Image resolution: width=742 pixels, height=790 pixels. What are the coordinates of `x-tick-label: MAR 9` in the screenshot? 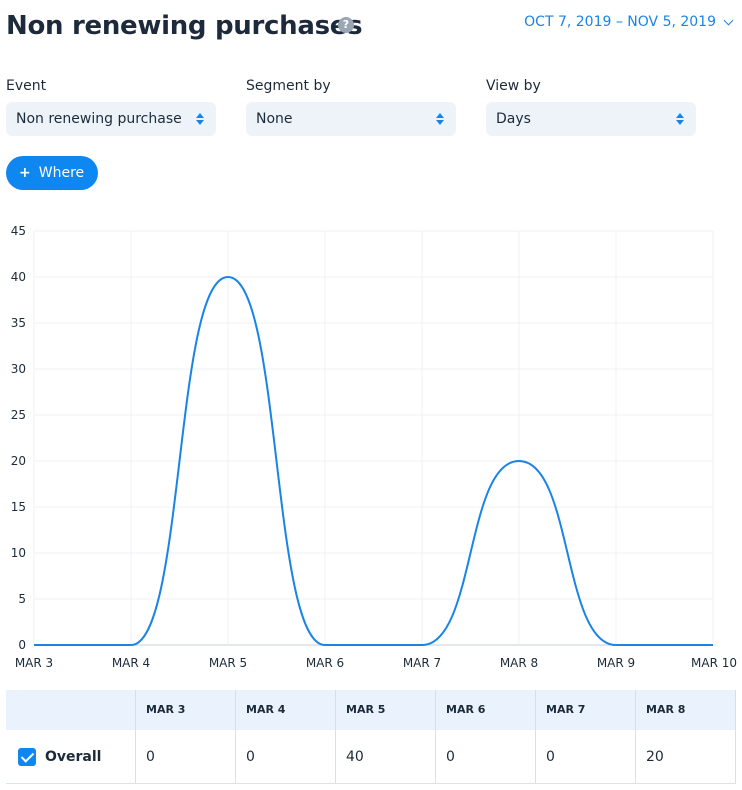 It's located at (616, 663).